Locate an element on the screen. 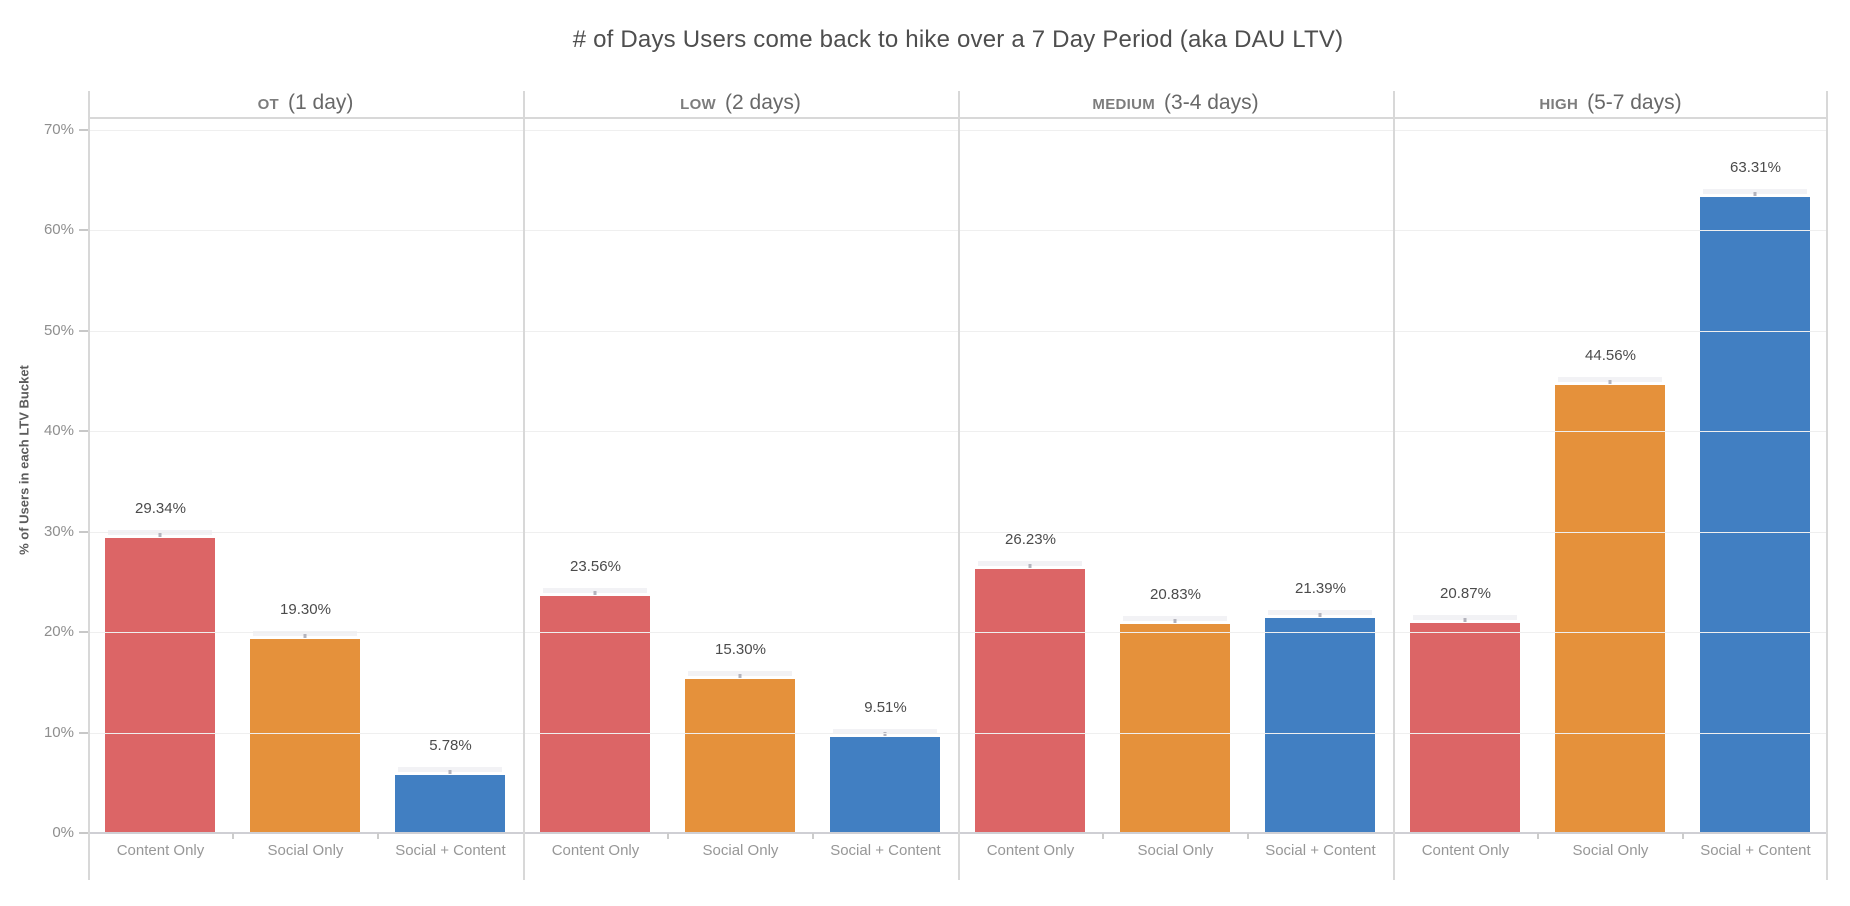 The width and height of the screenshot is (1850, 906). bar-slot: 20.83% is located at coordinates (1175, 476).